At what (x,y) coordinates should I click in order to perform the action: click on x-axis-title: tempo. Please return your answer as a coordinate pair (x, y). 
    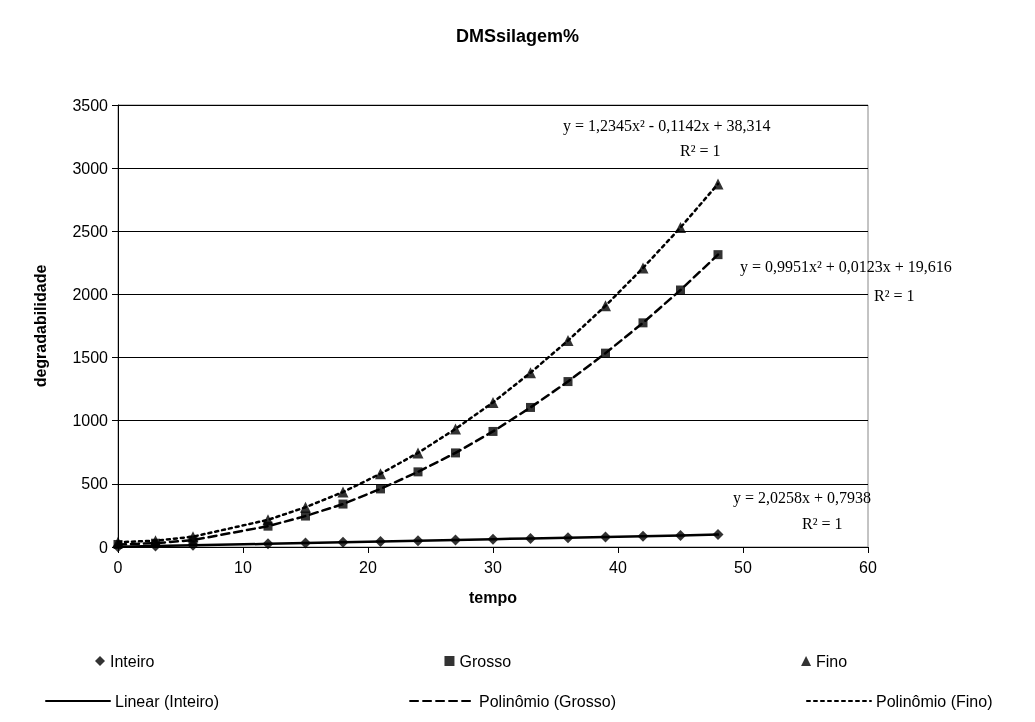
    Looking at the image, I should click on (493, 597).